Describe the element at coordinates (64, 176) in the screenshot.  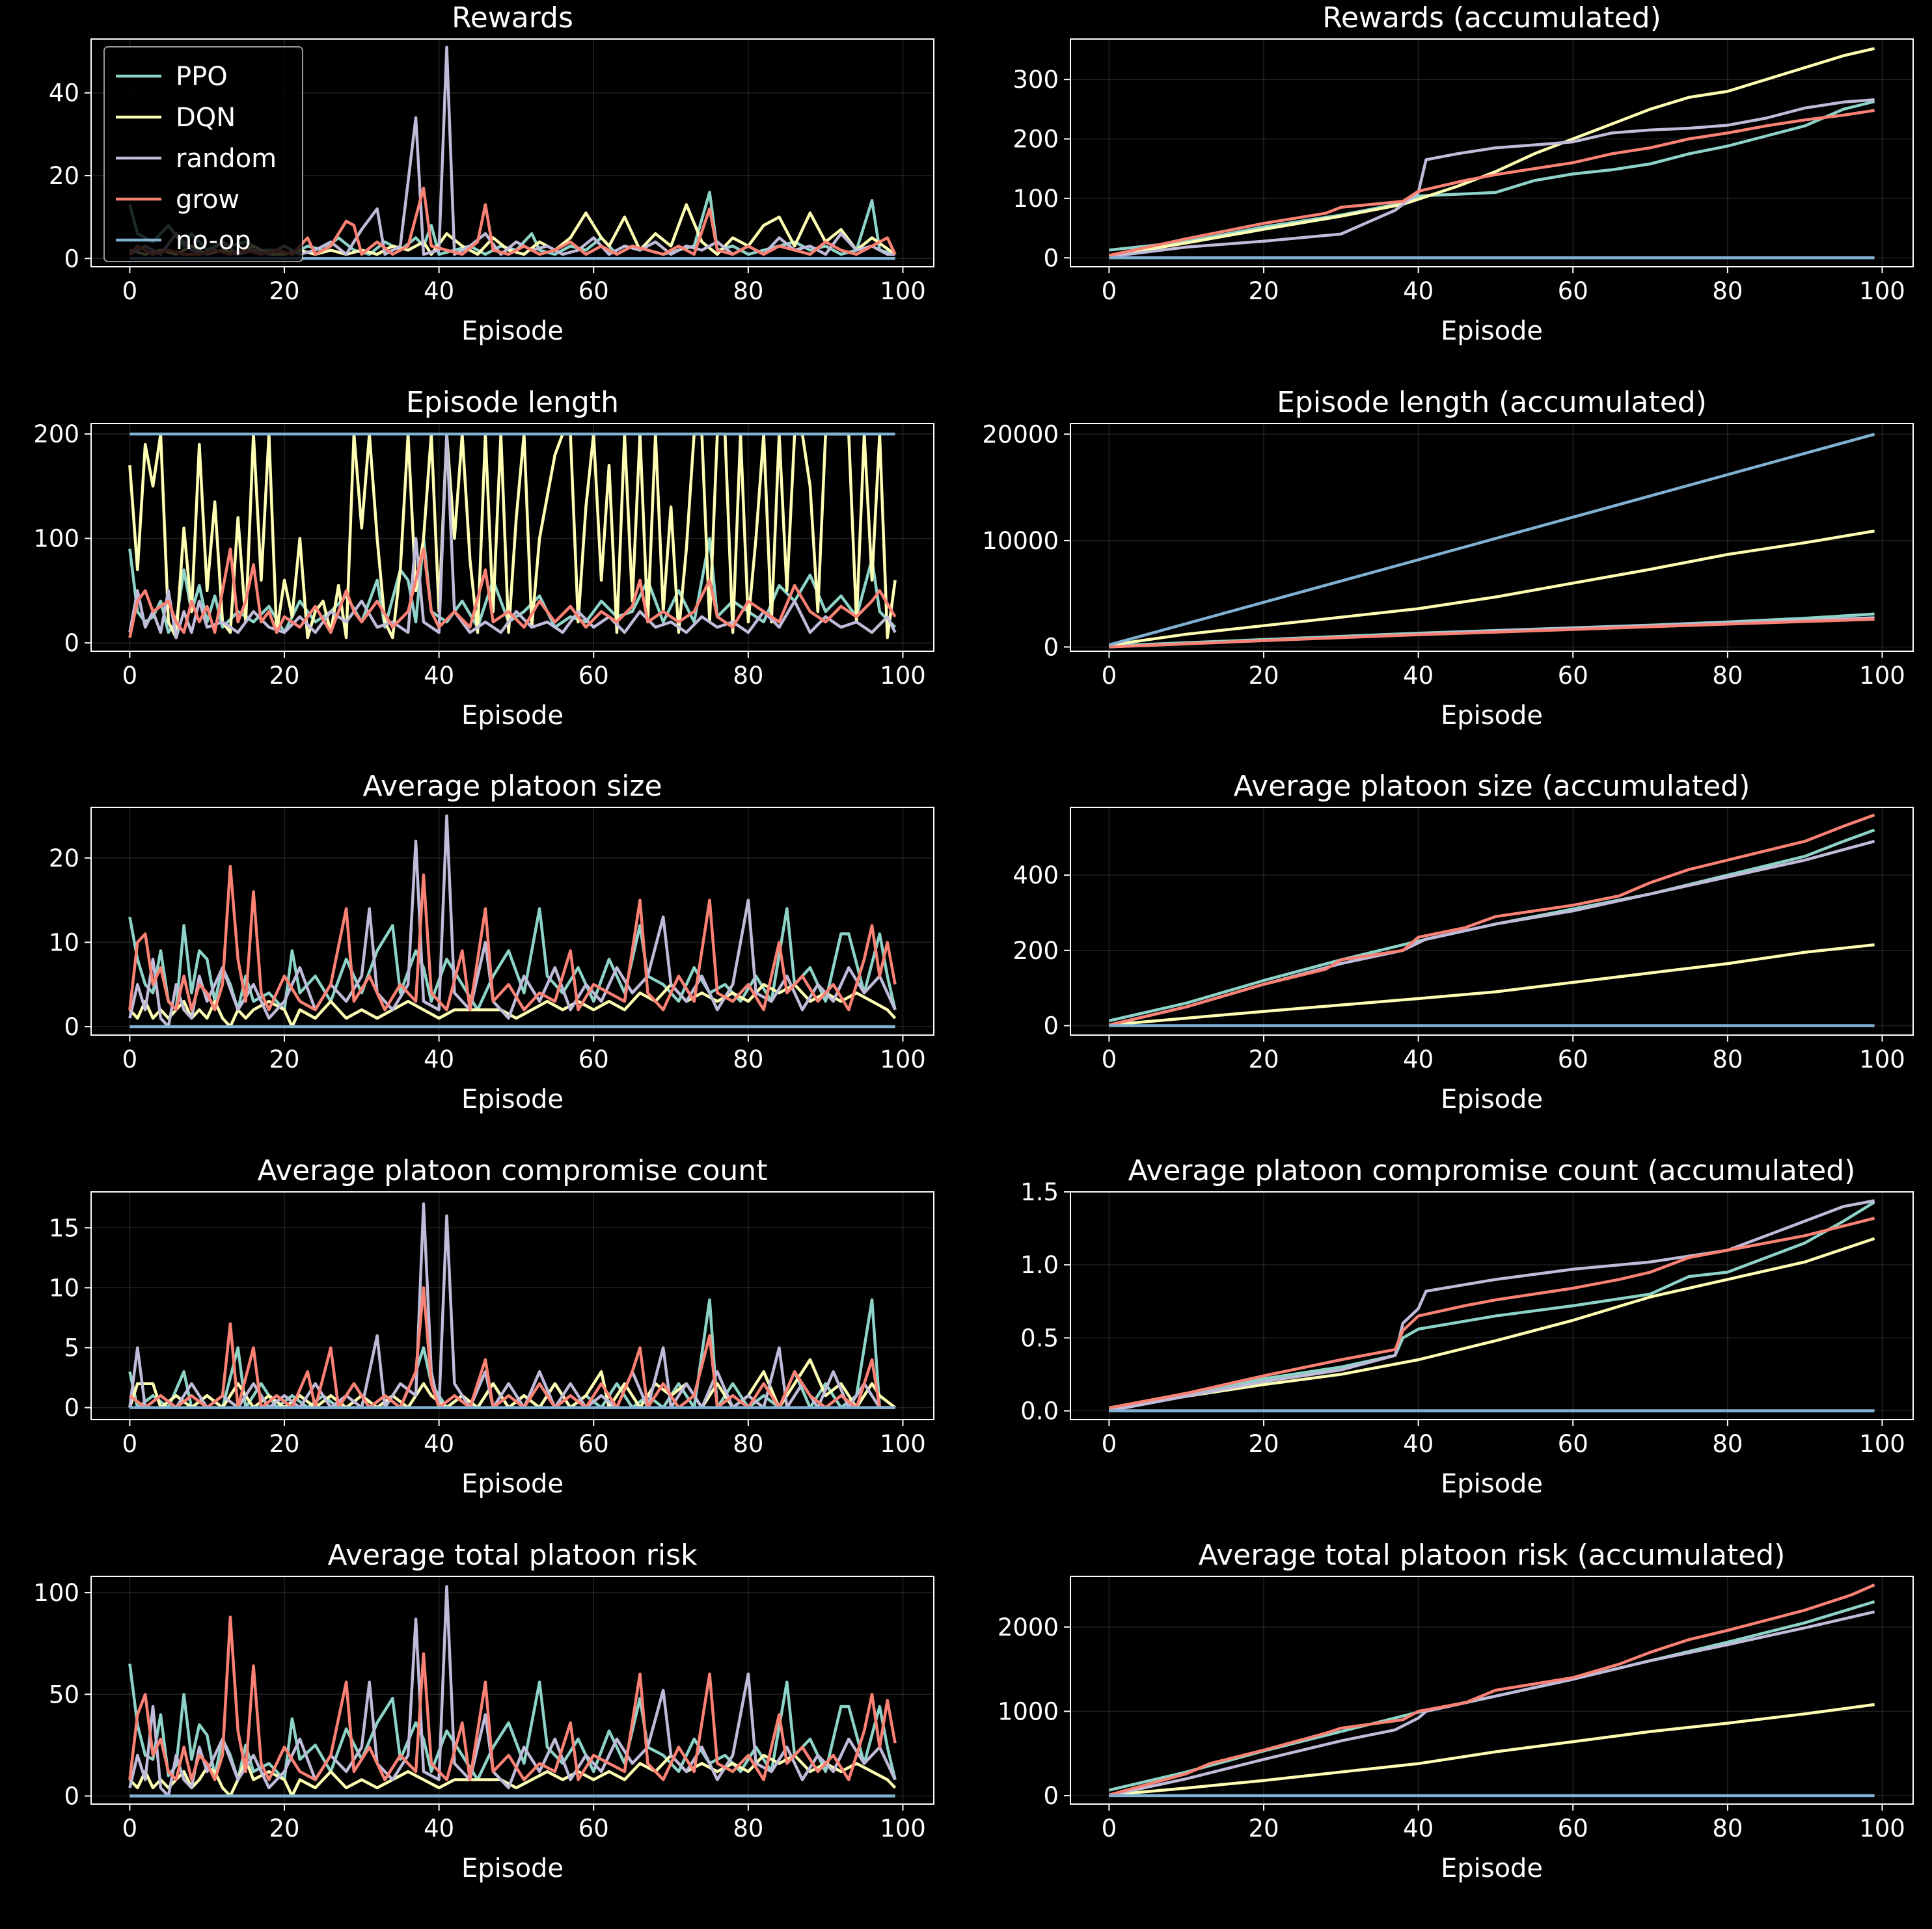
I see `y-tick-label: 20` at that location.